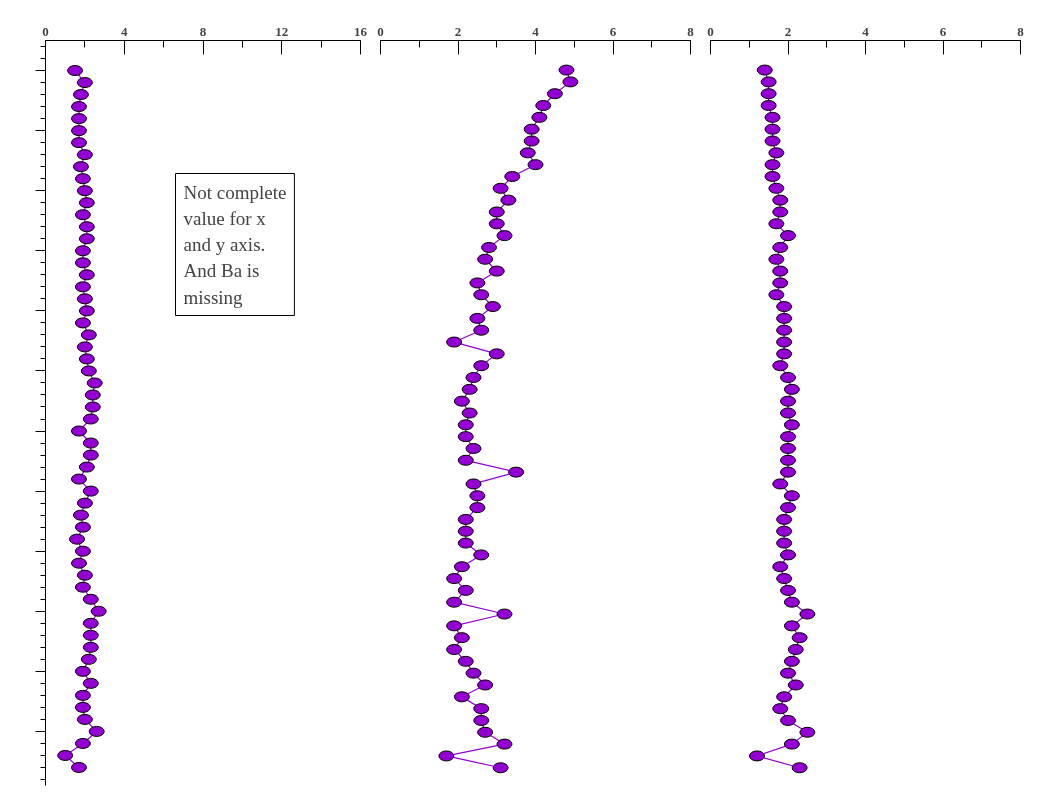 The width and height of the screenshot is (1046, 795). Describe the element at coordinates (458, 31) in the screenshot. I see `x-tick-label: 2` at that location.